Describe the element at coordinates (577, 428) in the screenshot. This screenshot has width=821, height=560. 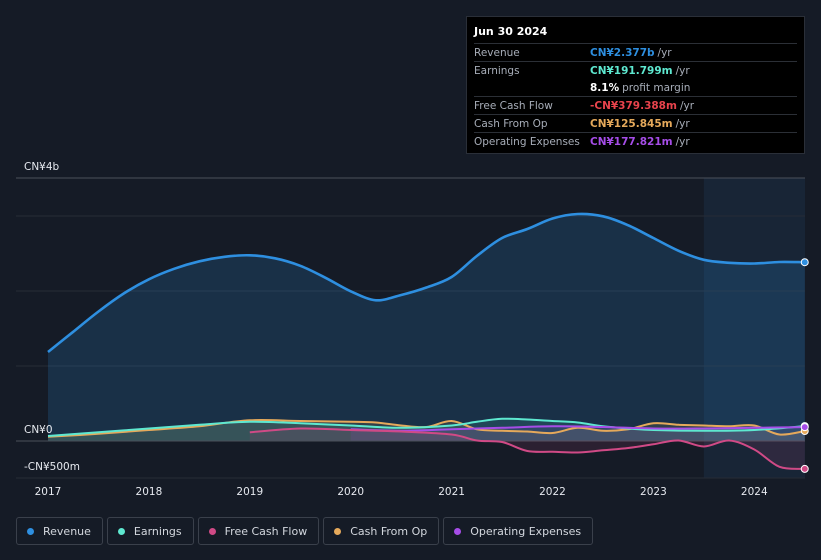
I see `operating-expenses-line` at that location.